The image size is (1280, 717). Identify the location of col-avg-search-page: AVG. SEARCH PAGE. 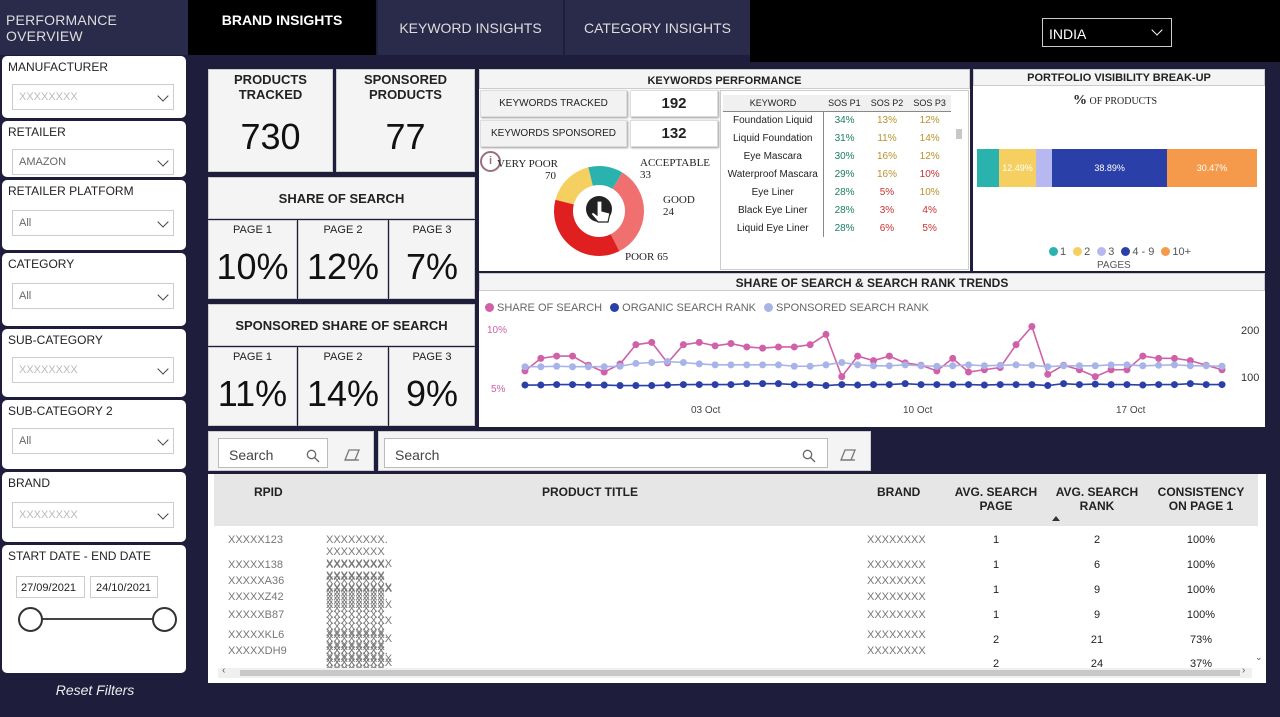
(996, 499).